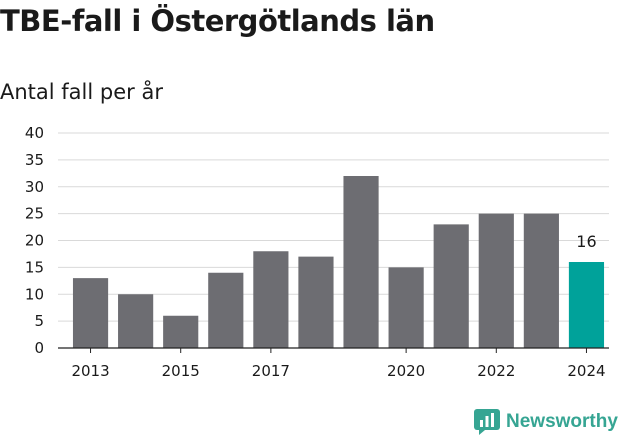  Describe the element at coordinates (562, 421) in the screenshot. I see `brand-name: Newsworthy` at that location.